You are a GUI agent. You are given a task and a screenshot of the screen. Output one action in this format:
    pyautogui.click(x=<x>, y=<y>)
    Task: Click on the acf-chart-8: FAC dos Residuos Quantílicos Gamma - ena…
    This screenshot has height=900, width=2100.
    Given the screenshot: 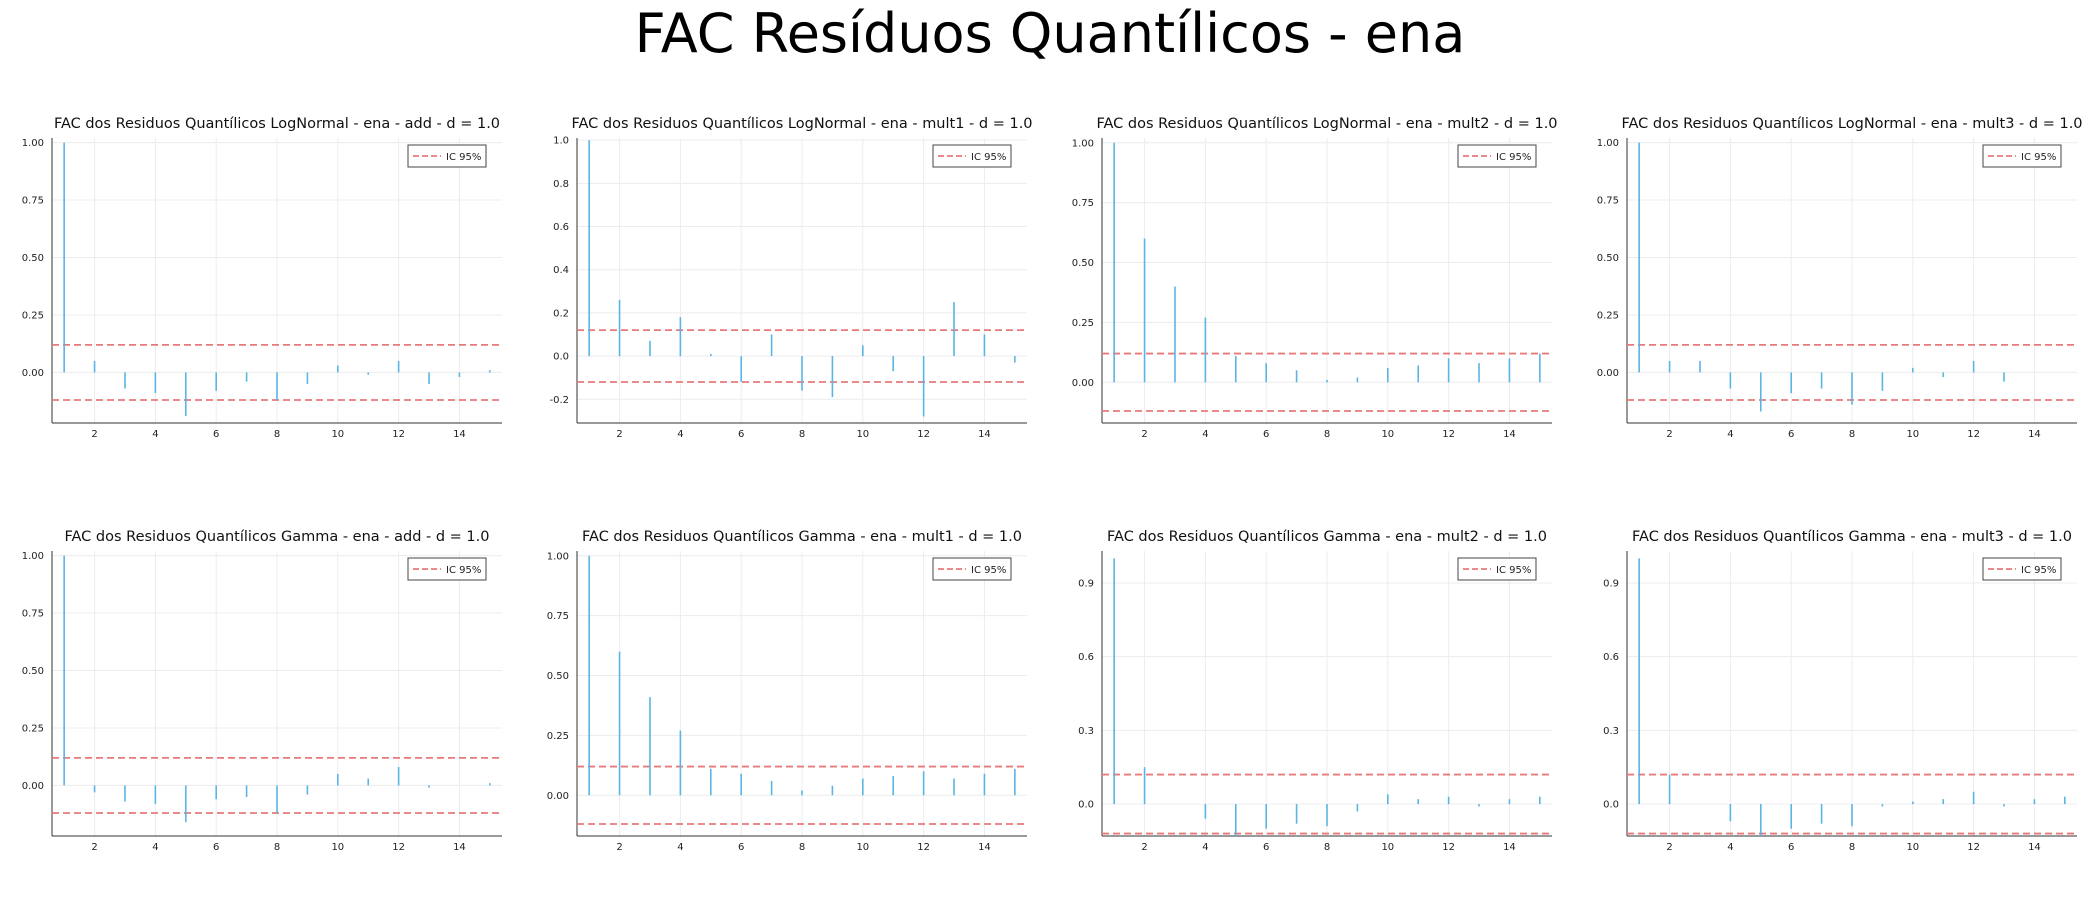 What is the action you would take?
    pyautogui.click(x=1840, y=691)
    